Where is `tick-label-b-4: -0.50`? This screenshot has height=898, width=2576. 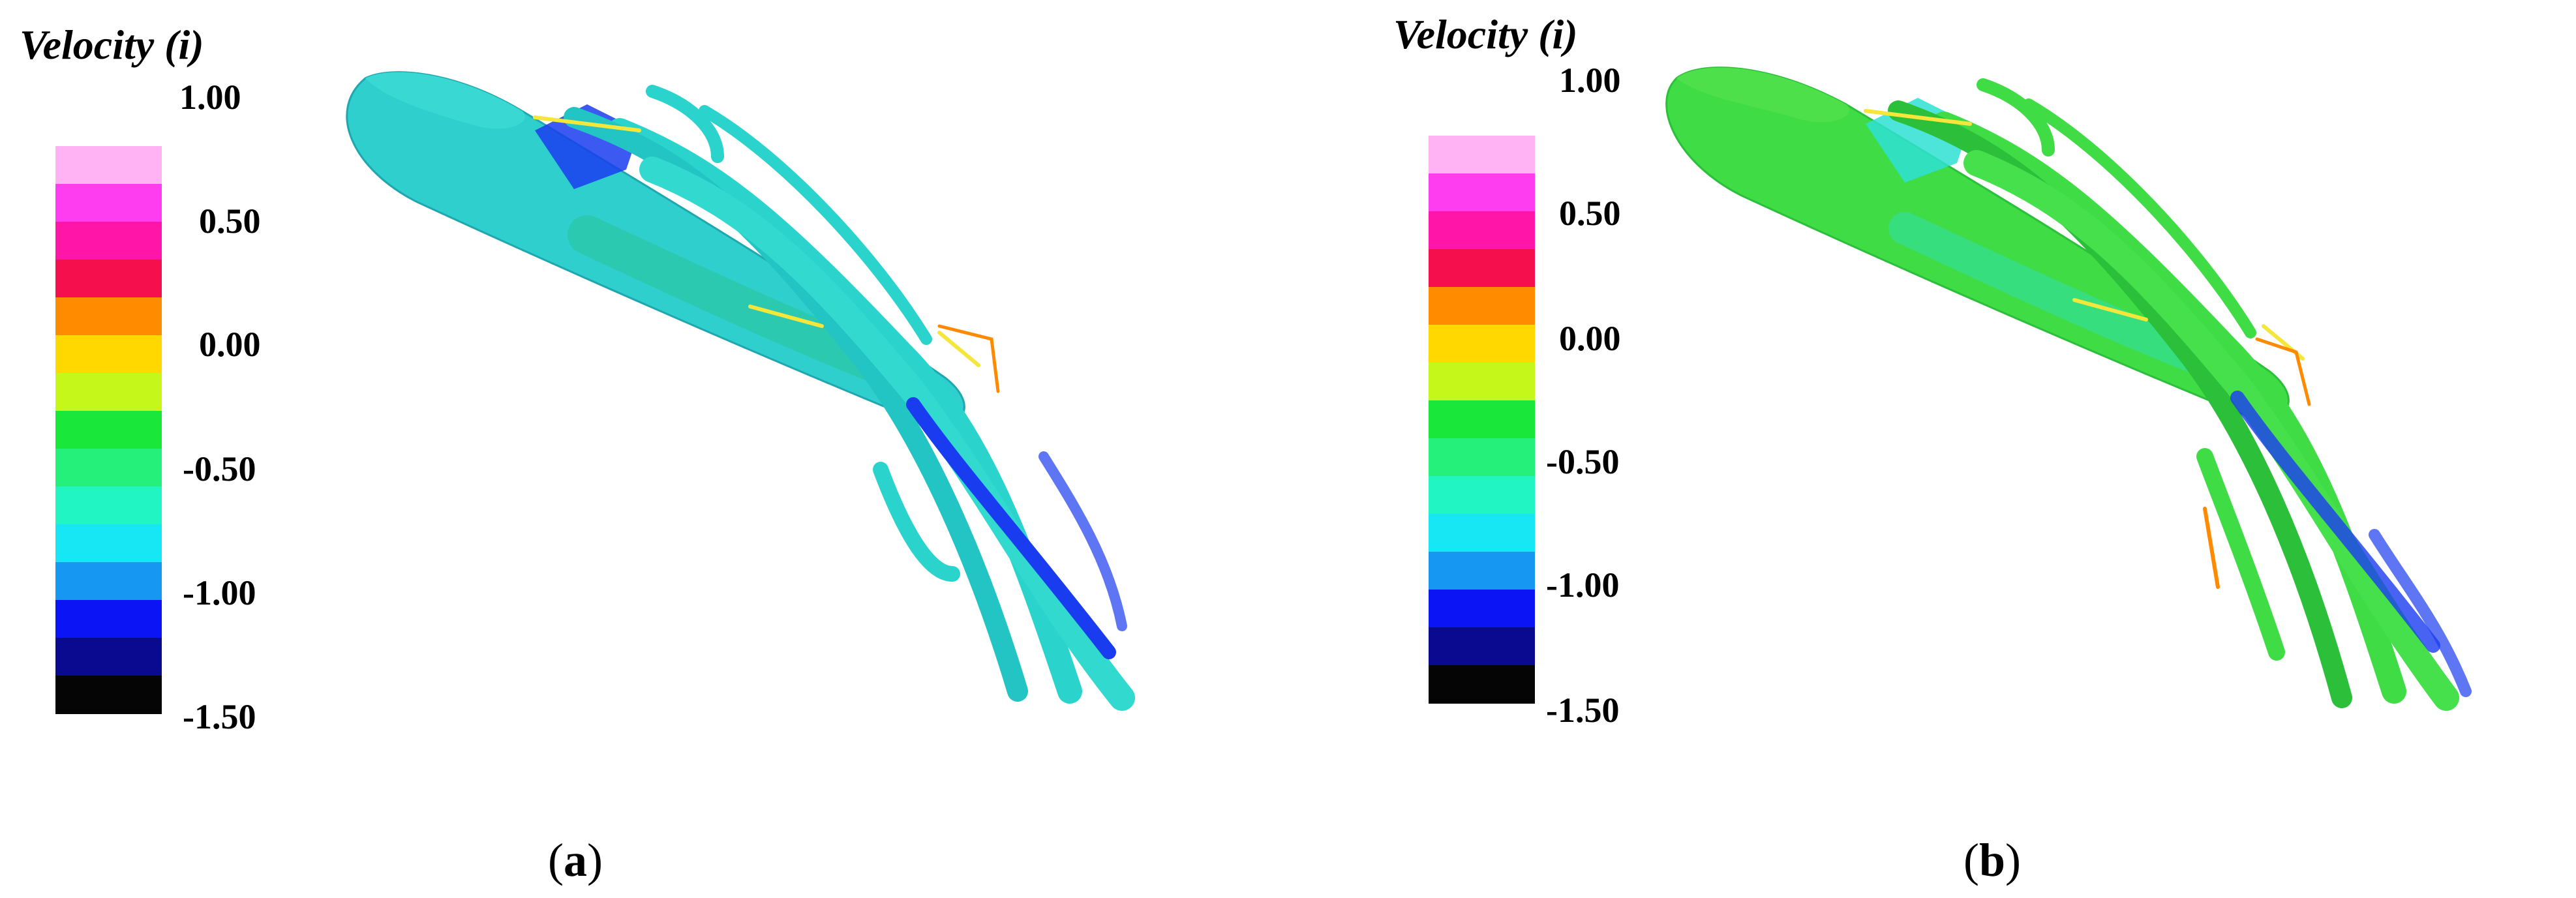 tick-label-b-4: -0.50 is located at coordinates (1583, 461).